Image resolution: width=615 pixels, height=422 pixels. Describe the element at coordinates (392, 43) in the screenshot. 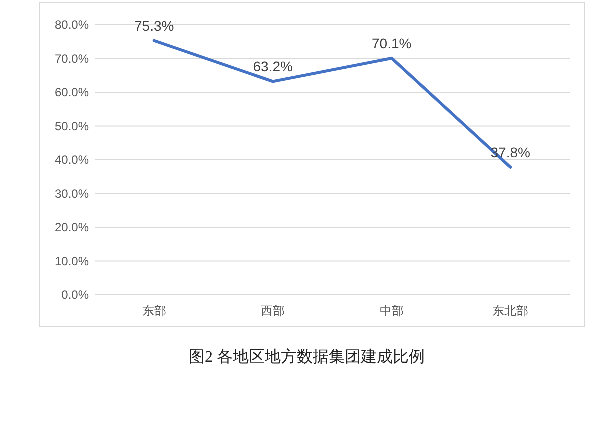

I see `data-label: 70.1%` at that location.